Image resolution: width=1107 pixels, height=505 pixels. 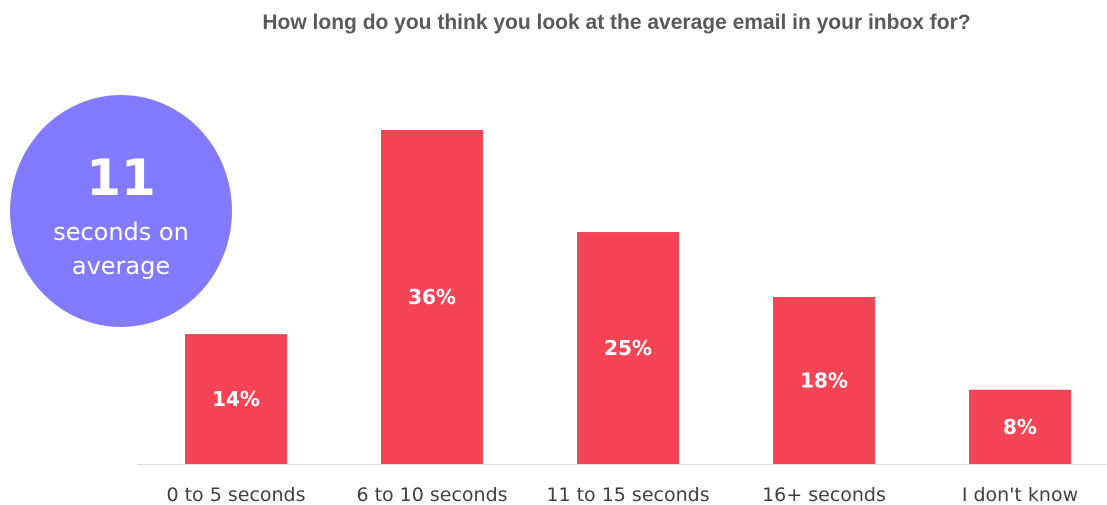 I want to click on data-label-5: 8%, so click(x=1020, y=427).